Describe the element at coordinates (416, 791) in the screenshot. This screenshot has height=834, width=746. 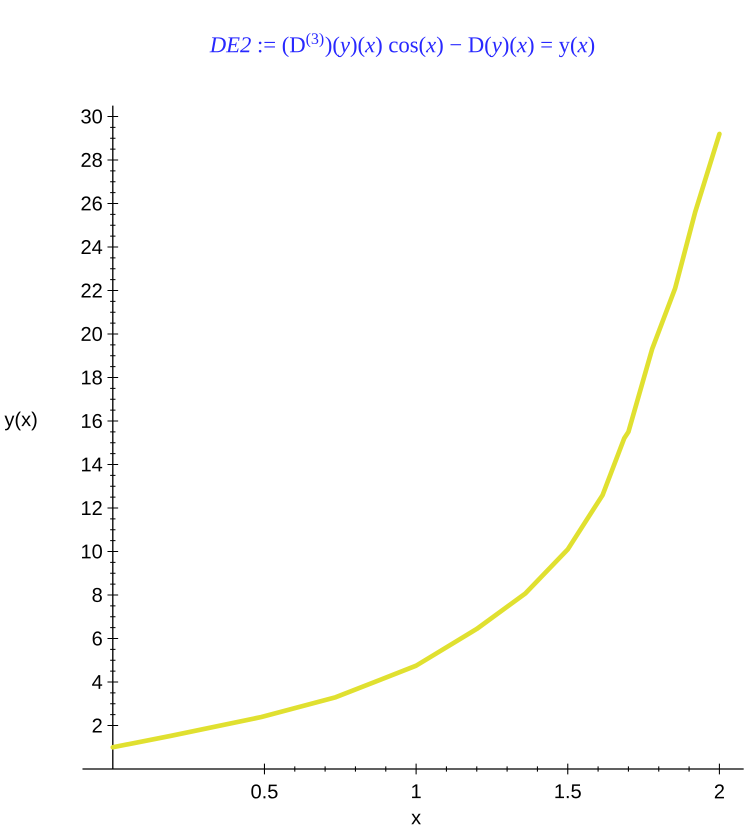
I see `x-tick-label: 1` at that location.